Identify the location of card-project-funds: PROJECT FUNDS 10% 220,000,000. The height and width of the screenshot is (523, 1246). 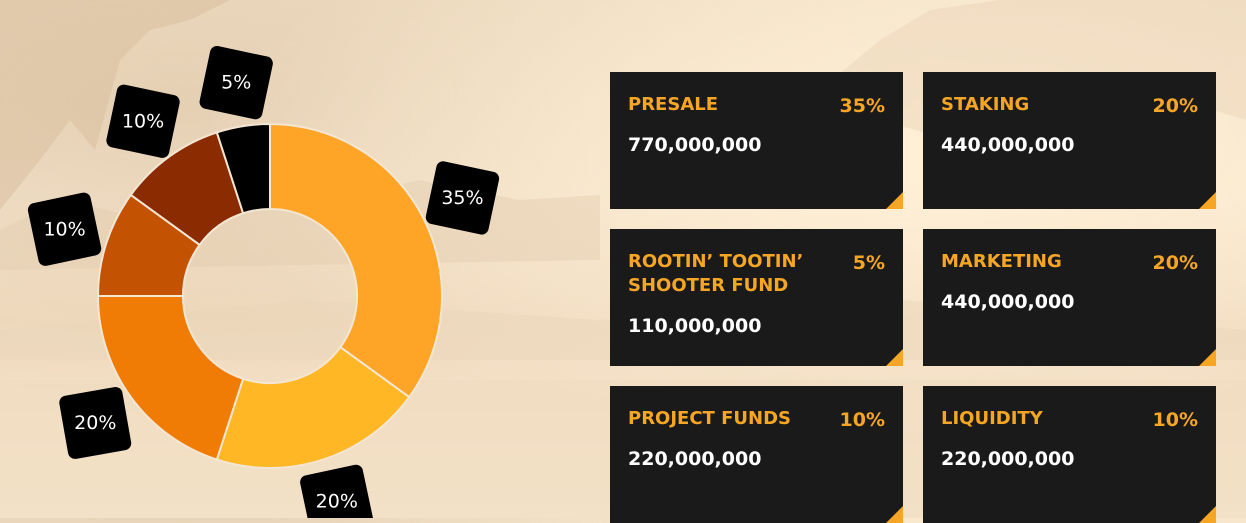
(756, 454).